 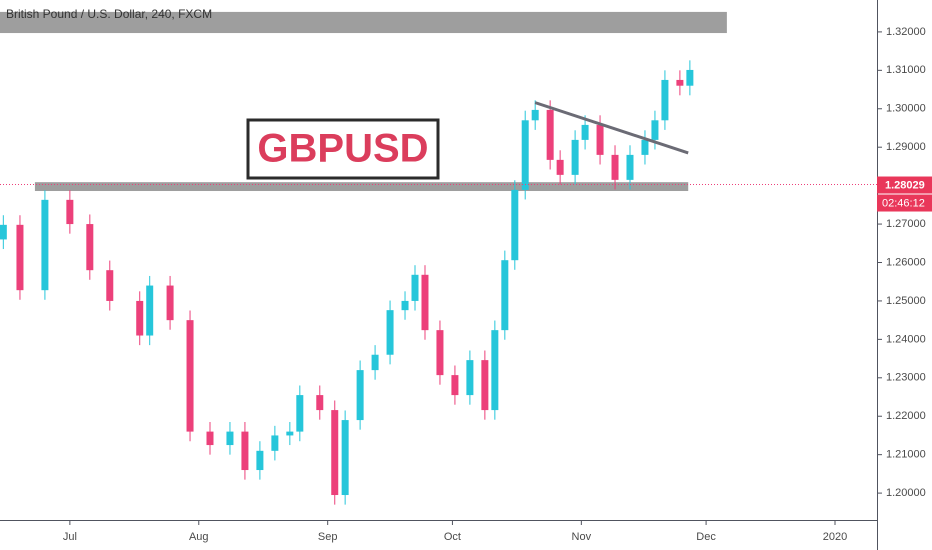 I want to click on y-tick-label: 1.20000, so click(x=906, y=493).